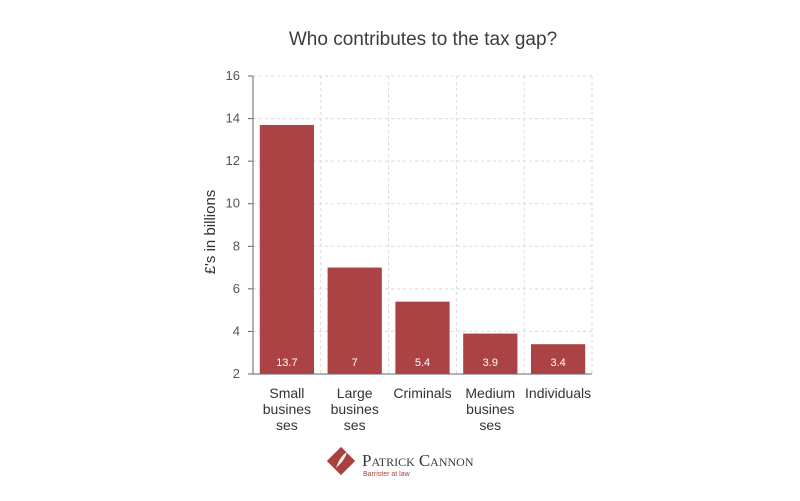  Describe the element at coordinates (233, 224) in the screenshot. I see `y-tick-labels: 2 4 6 8 10 12 14 16` at that location.